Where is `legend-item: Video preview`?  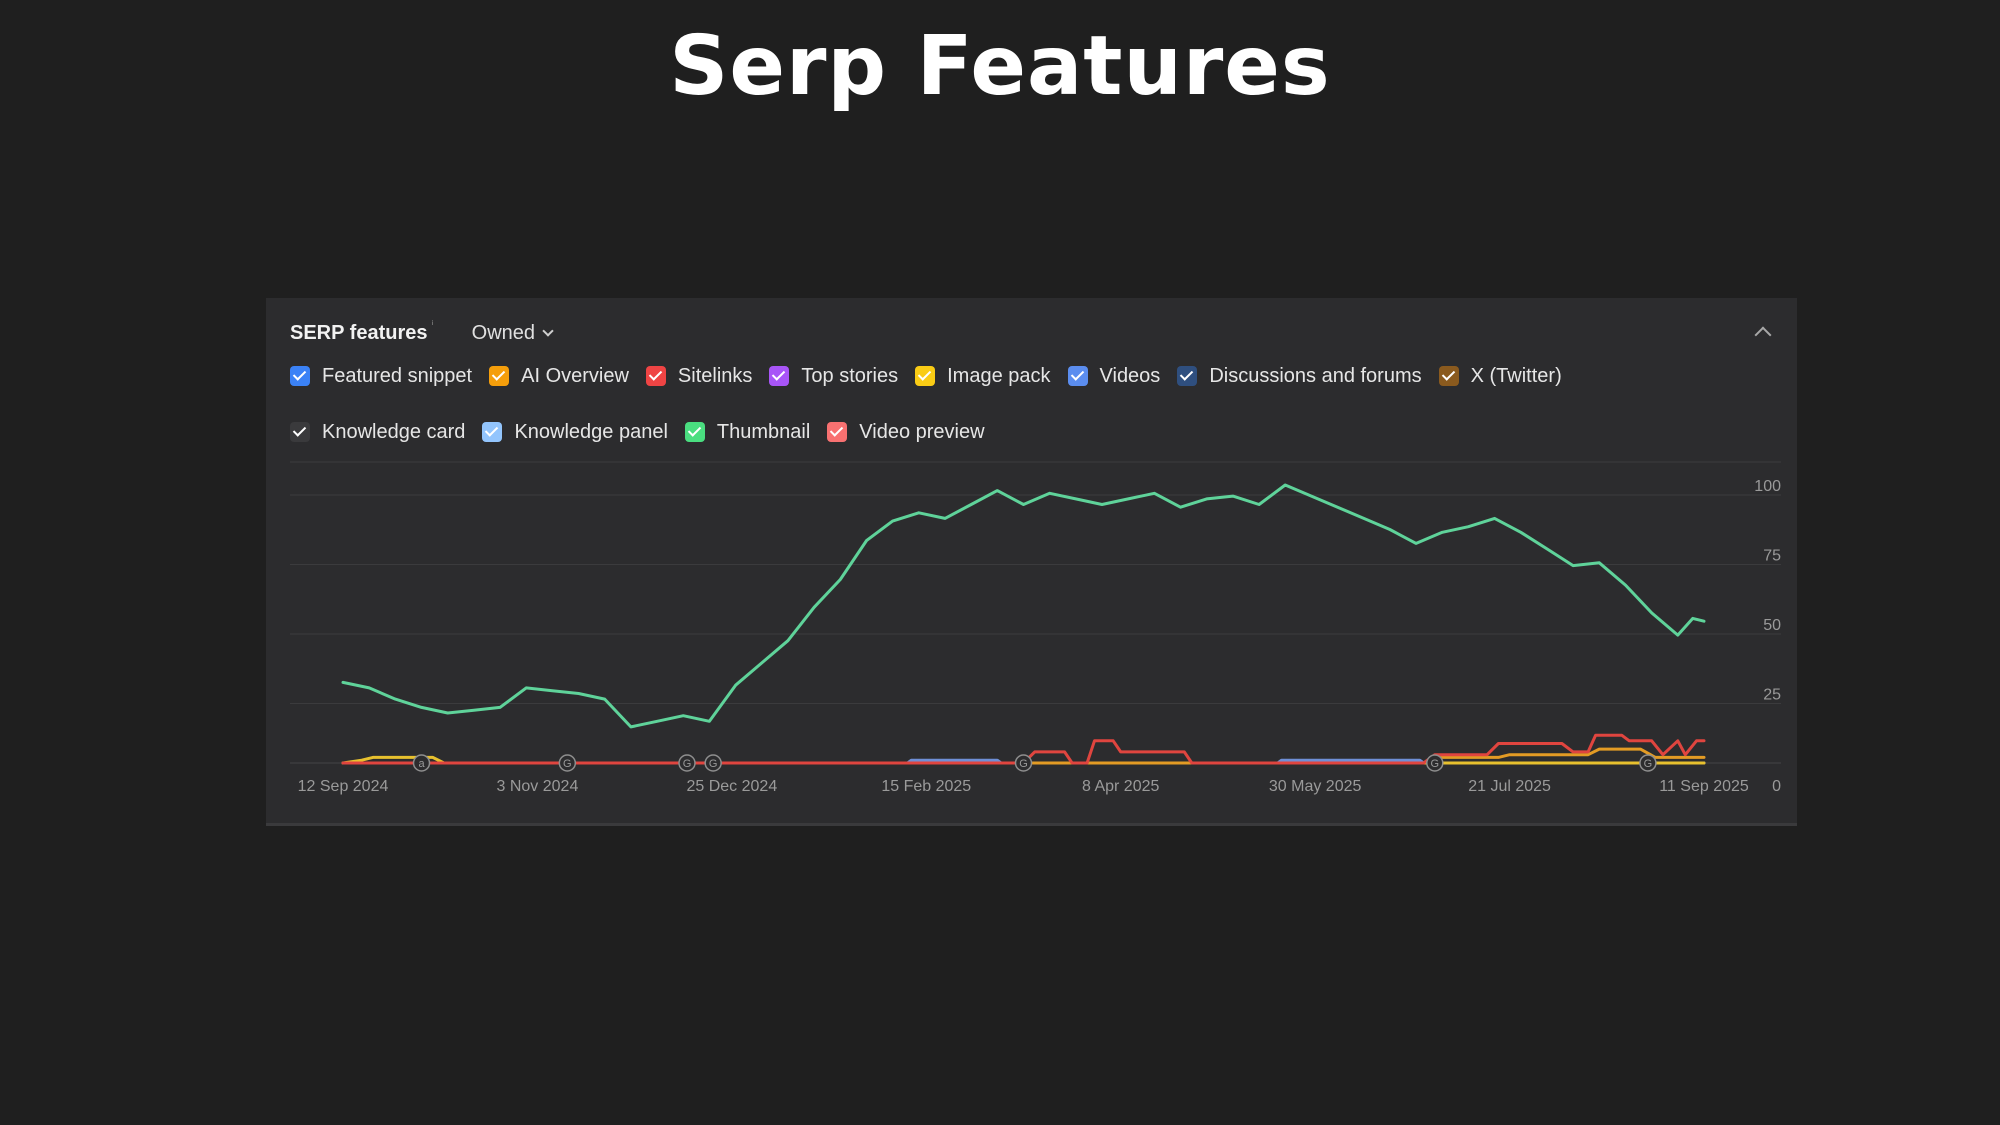 legend-item: Video preview is located at coordinates (906, 432).